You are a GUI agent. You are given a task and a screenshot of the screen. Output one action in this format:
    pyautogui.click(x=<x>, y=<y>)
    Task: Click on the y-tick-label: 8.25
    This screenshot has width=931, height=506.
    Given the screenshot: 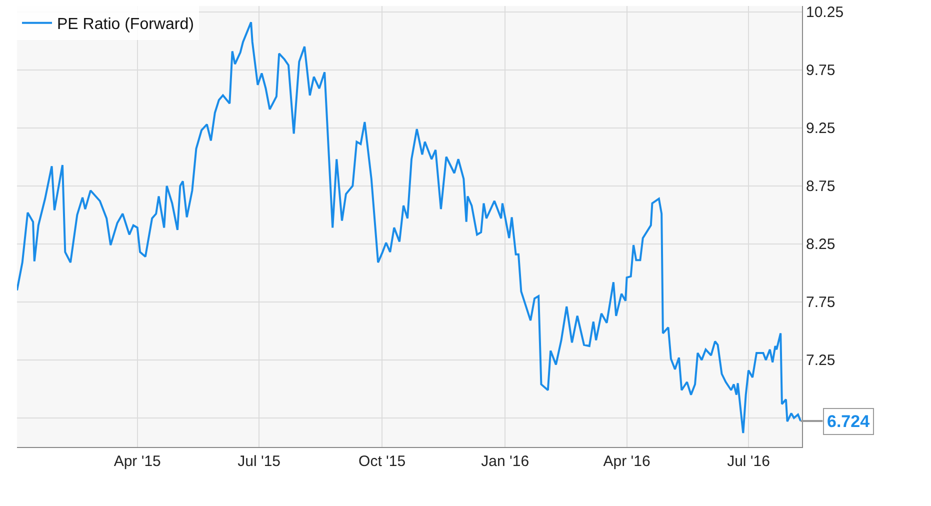 What is the action you would take?
    pyautogui.click(x=821, y=245)
    